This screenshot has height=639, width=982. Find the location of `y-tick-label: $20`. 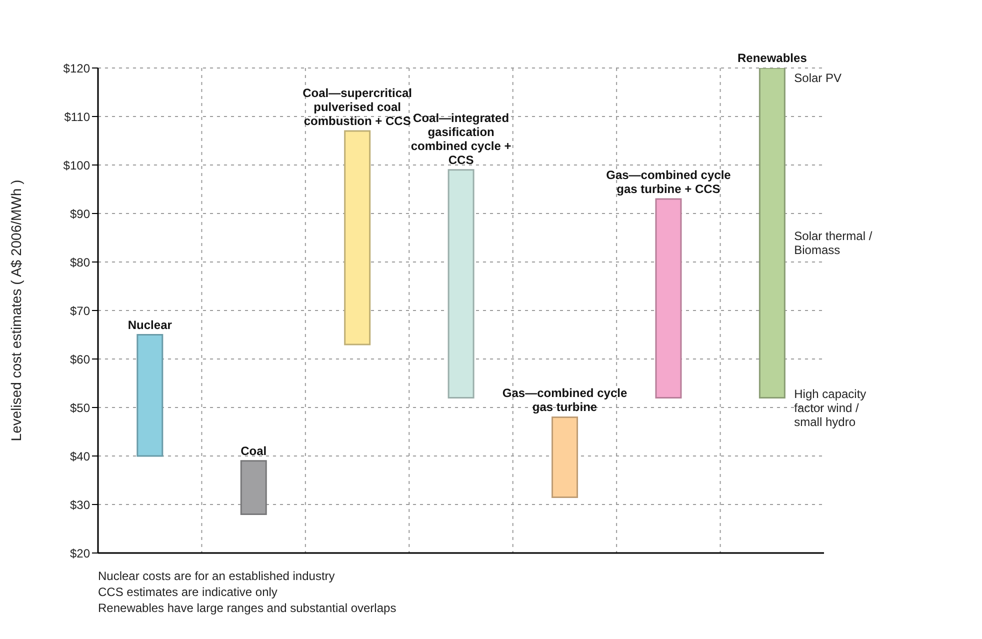

y-tick-label: $20 is located at coordinates (80, 553).